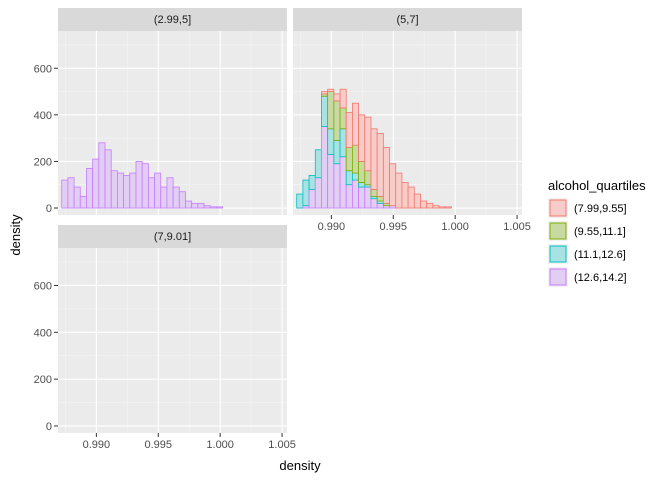 This screenshot has width=672, height=480. Describe the element at coordinates (15, 235) in the screenshot. I see `y-axis-title: density` at that location.